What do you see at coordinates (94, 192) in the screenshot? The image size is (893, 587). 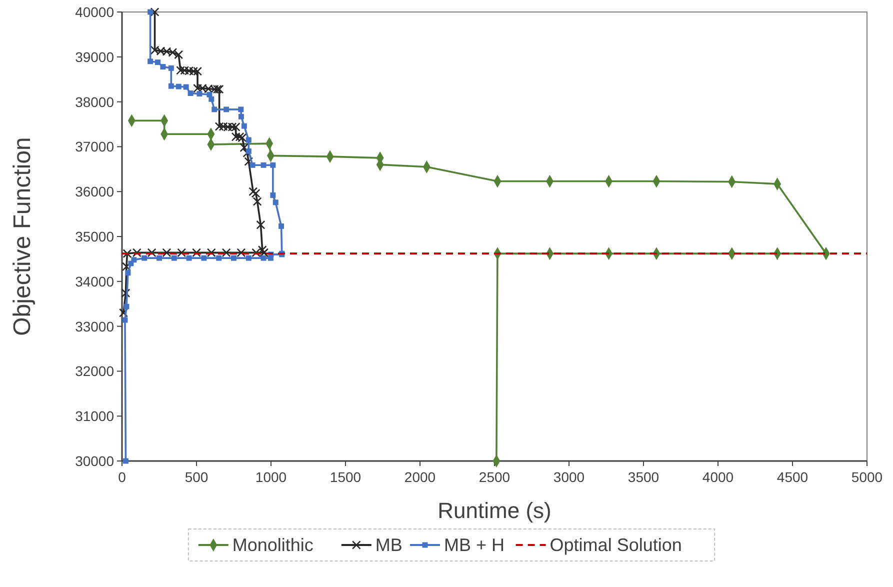 I see `y-tick-label: 36000` at bounding box center [94, 192].